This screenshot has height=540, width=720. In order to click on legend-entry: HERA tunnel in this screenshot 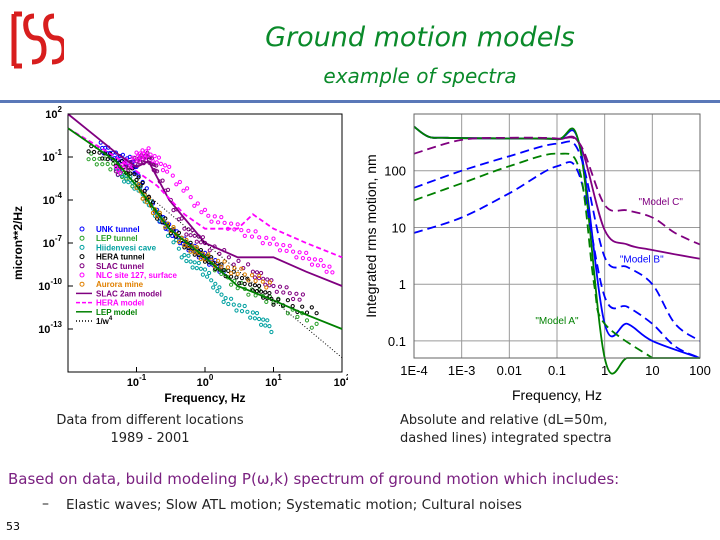, I will do `click(120, 257)`.